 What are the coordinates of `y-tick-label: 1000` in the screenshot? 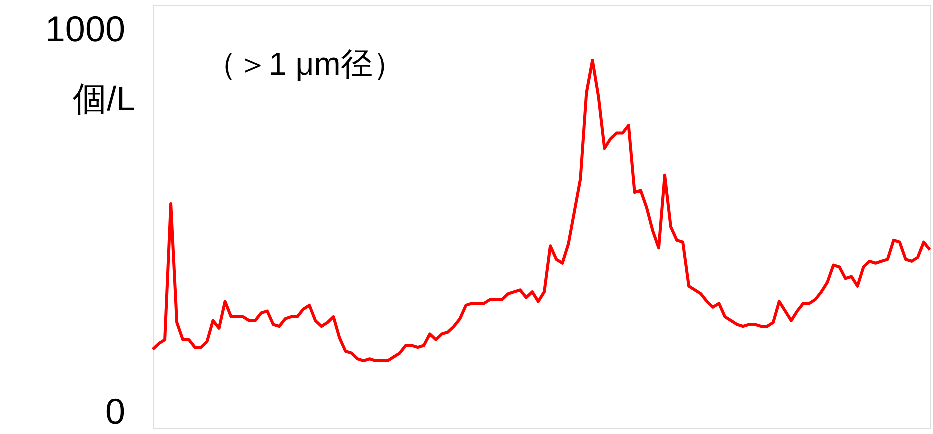 It's located at (85, 29).